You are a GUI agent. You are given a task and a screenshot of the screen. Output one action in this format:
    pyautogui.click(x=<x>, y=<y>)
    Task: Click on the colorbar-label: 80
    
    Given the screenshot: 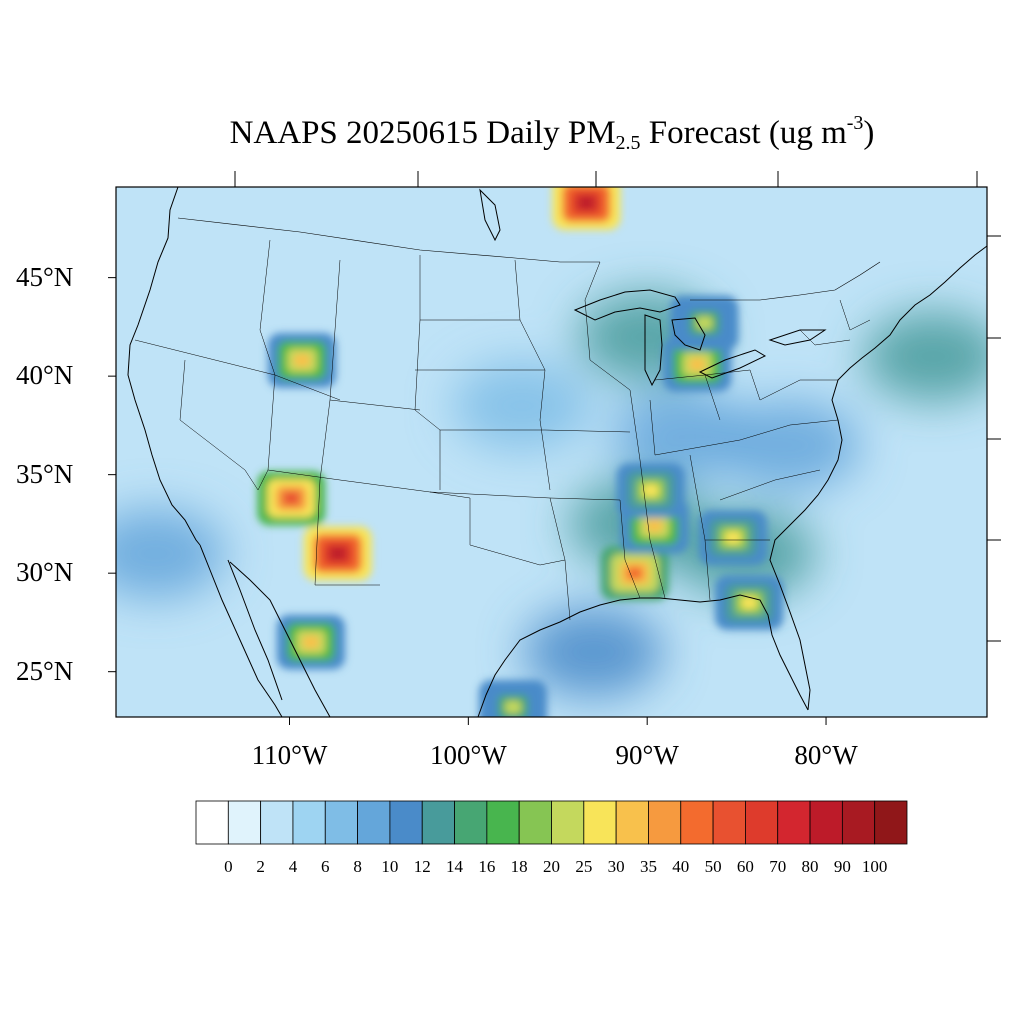 What is the action you would take?
    pyautogui.click(x=810, y=866)
    